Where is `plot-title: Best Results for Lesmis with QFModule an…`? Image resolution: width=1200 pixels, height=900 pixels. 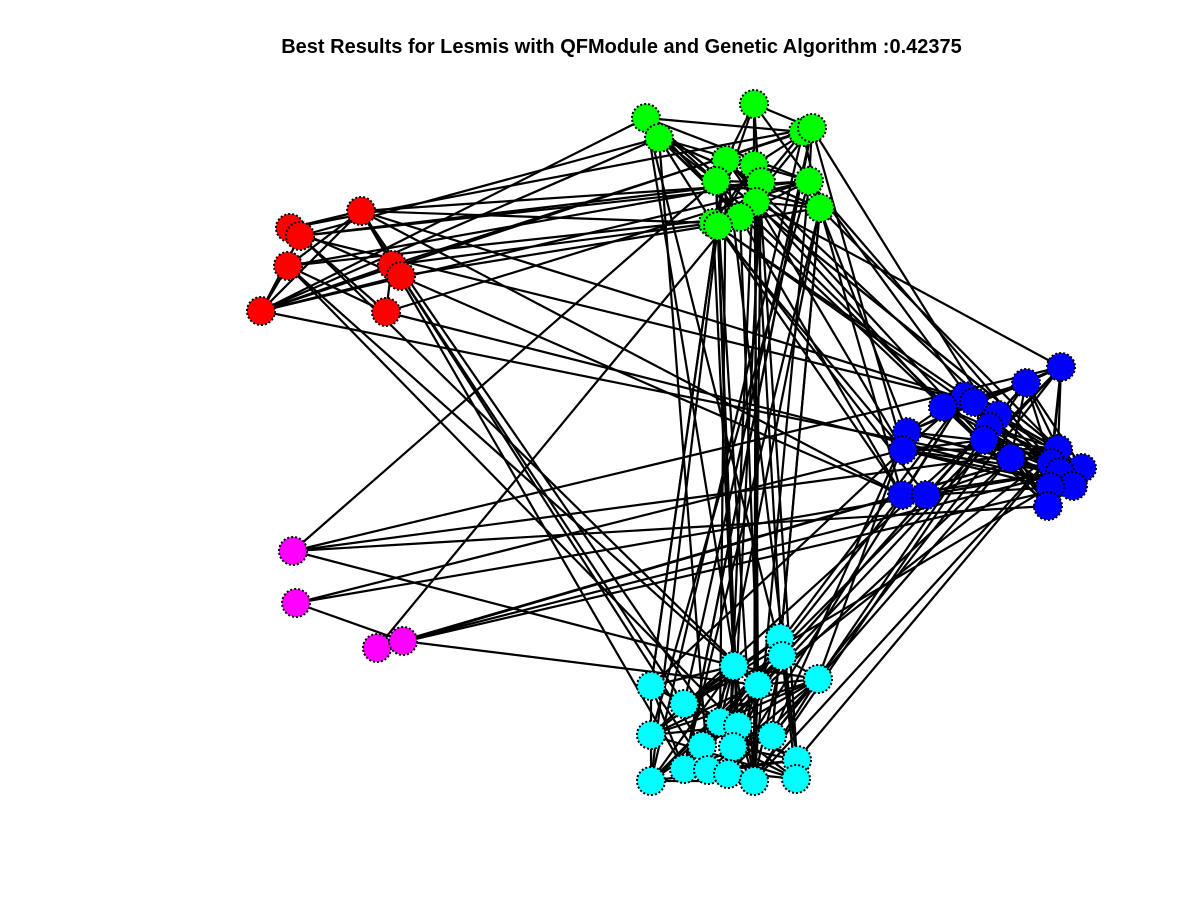
plot-title: Best Results for Lesmis with QFModule an… is located at coordinates (621, 47).